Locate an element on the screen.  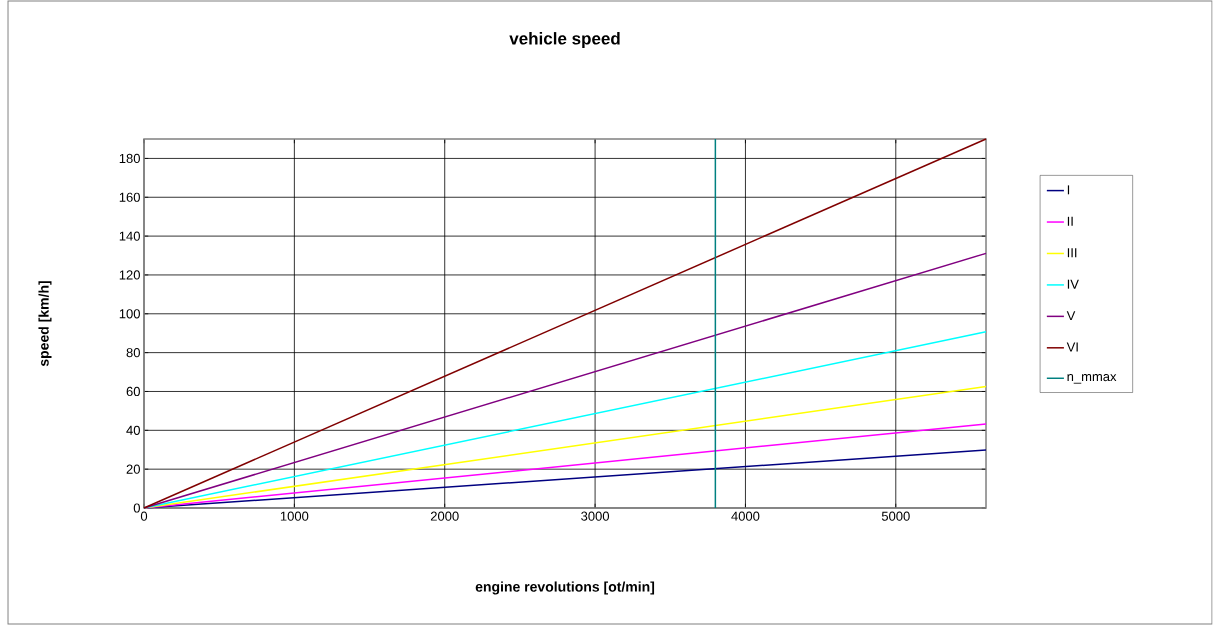
legend-label: III is located at coordinates (1072, 253).